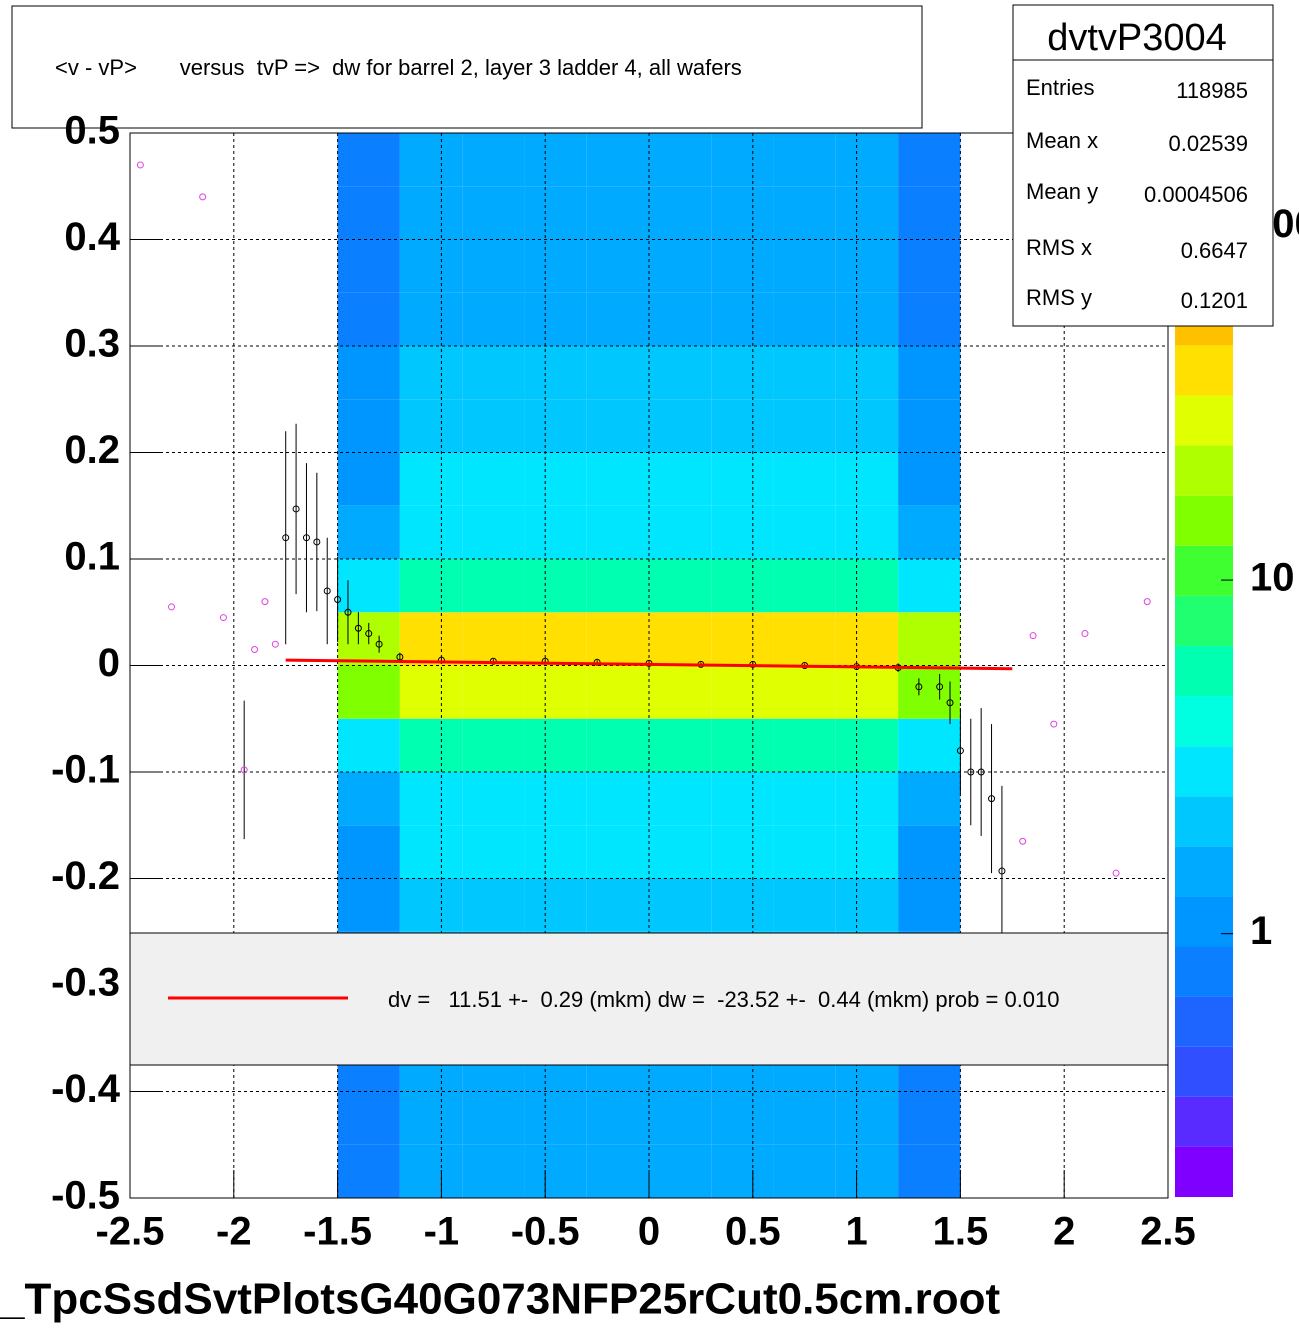 Image resolution: width=1299 pixels, height=1333 pixels. Describe the element at coordinates (85, 770) in the screenshot. I see `y-tick-label: -0.1` at that location.